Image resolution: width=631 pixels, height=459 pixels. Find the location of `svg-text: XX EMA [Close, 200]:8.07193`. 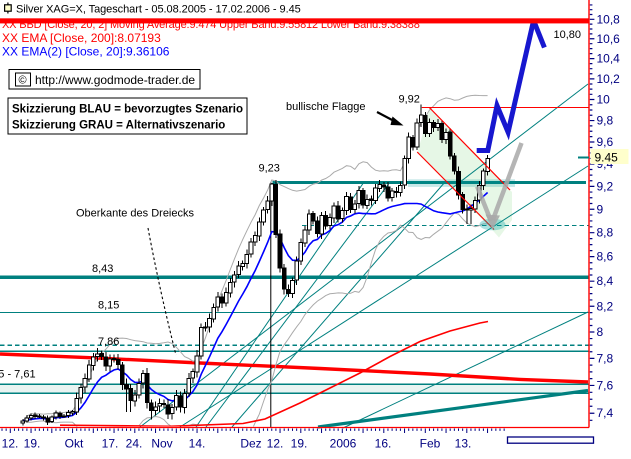

svg-text: XX EMA [Close, 200]:8.07193 is located at coordinates (81, 38).